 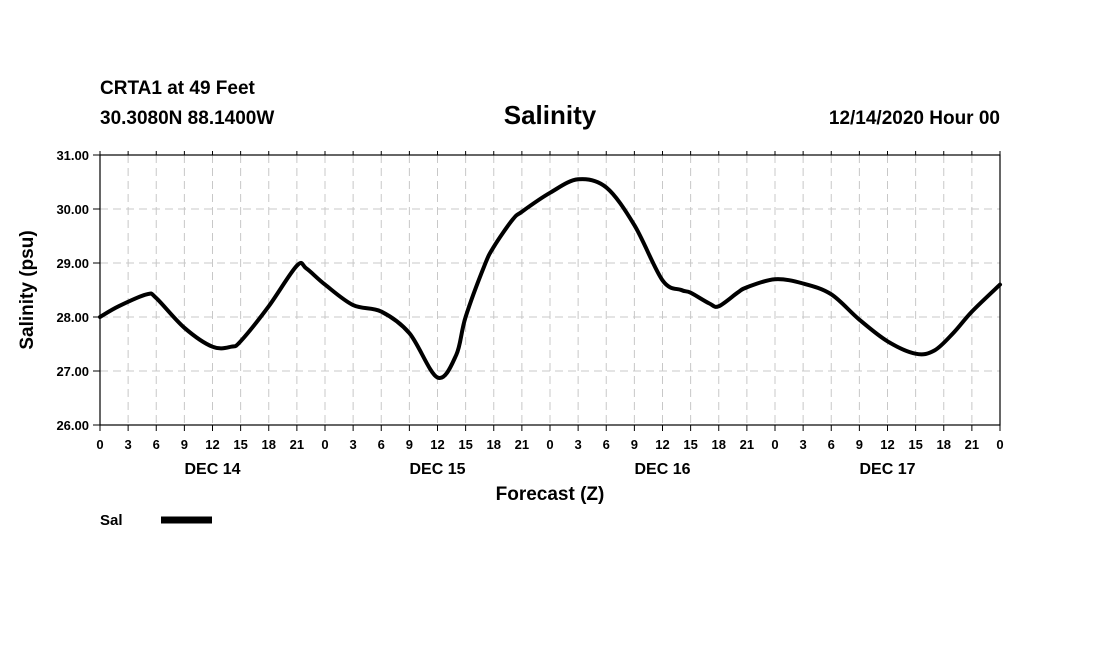 What do you see at coordinates (156, 520) in the screenshot?
I see `legend: Sal` at bounding box center [156, 520].